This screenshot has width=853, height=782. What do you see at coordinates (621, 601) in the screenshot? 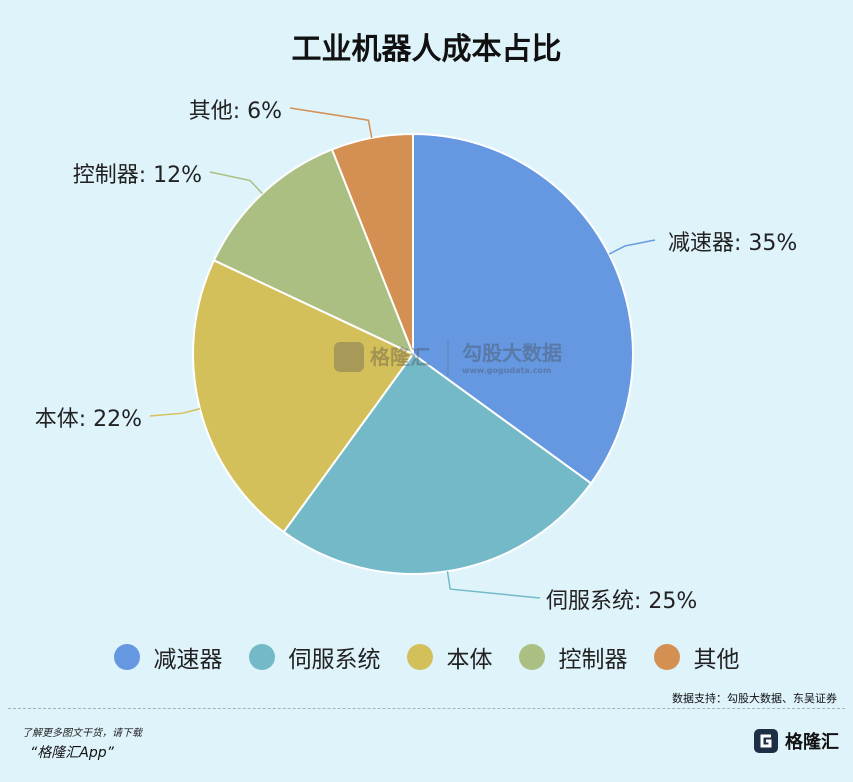
I see `slice-data-label: 伺服系统: 25%` at bounding box center [621, 601].